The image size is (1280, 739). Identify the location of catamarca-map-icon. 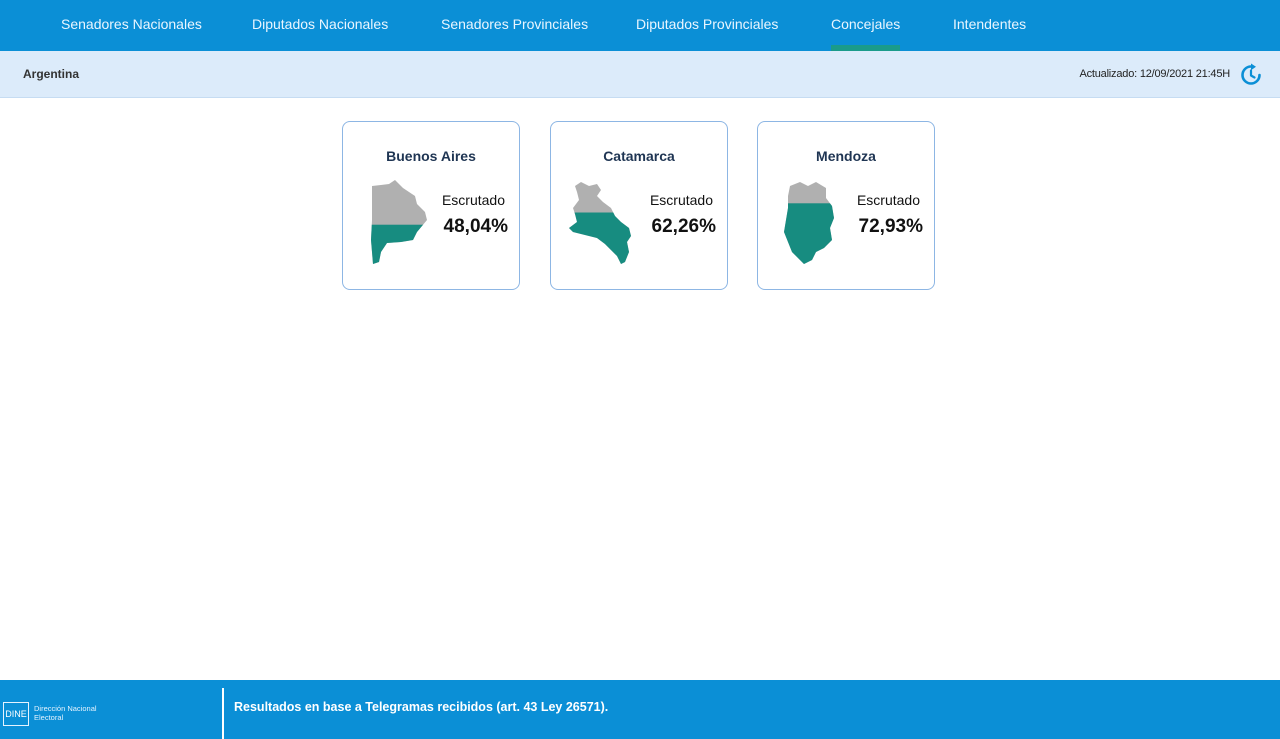
(600, 223).